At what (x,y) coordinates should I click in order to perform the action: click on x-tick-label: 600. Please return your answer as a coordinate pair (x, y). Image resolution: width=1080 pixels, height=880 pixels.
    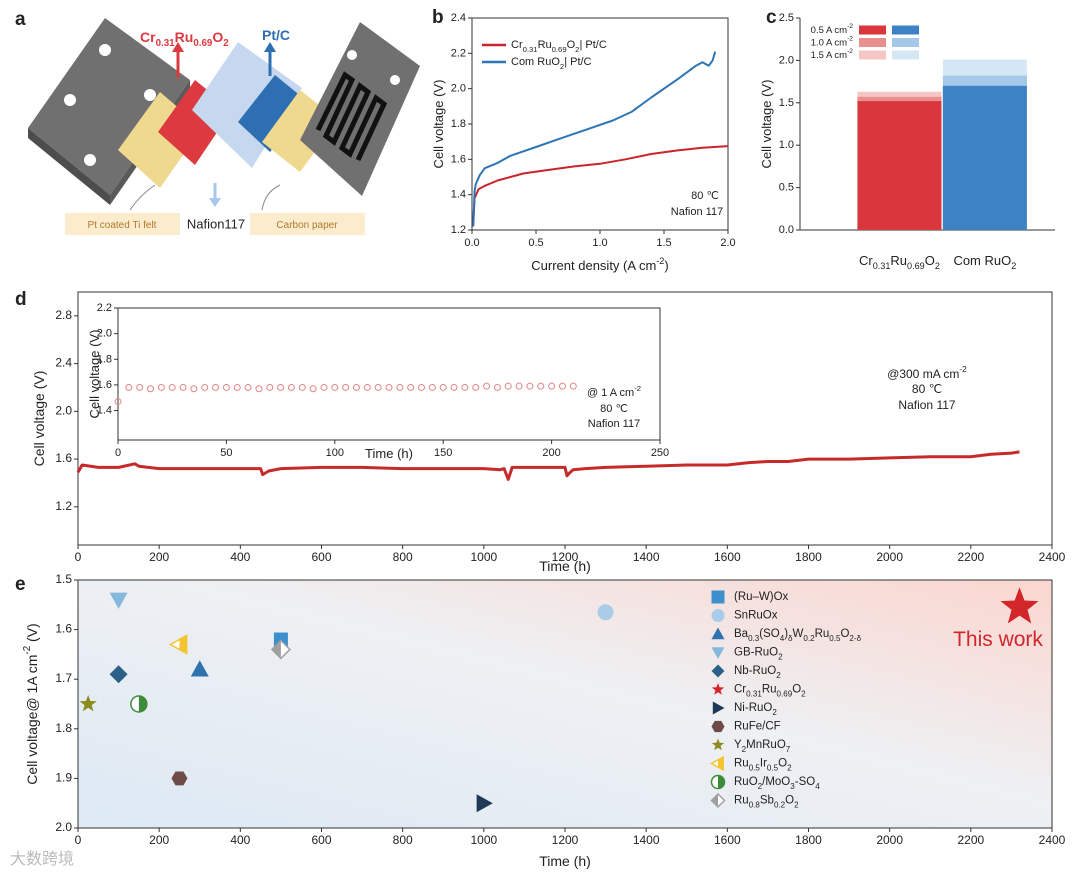
    Looking at the image, I should click on (321, 557).